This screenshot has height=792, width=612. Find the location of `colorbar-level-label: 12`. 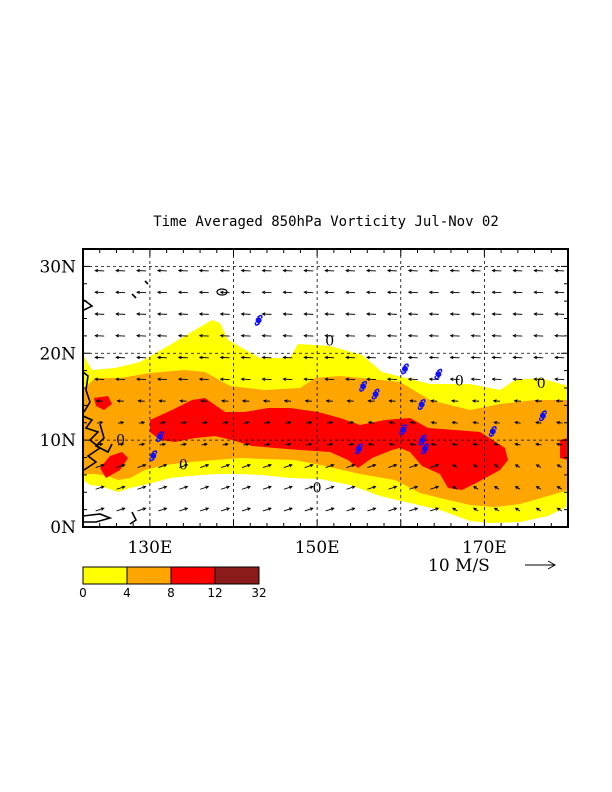

colorbar-level-label: 12 is located at coordinates (214, 593).